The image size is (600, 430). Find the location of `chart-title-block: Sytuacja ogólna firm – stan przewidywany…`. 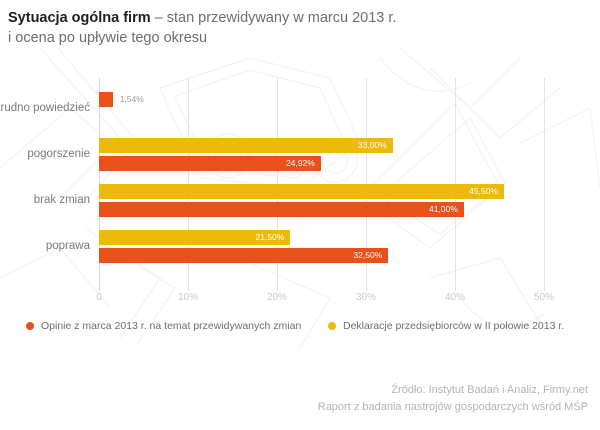

chart-title-block: Sytuacja ogólna firm – stan przewidywany… is located at coordinates (298, 28).